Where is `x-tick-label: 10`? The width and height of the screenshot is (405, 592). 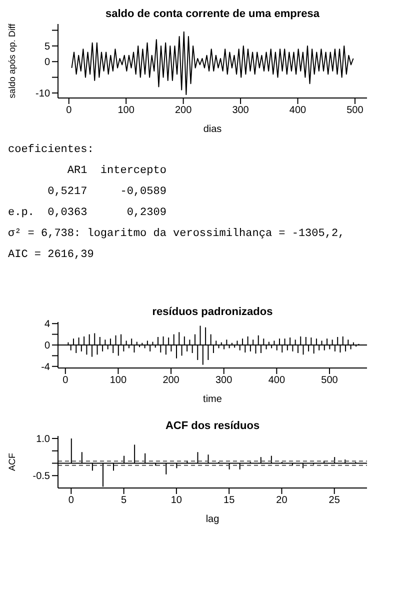 x-tick-label: 10 is located at coordinates (176, 500).